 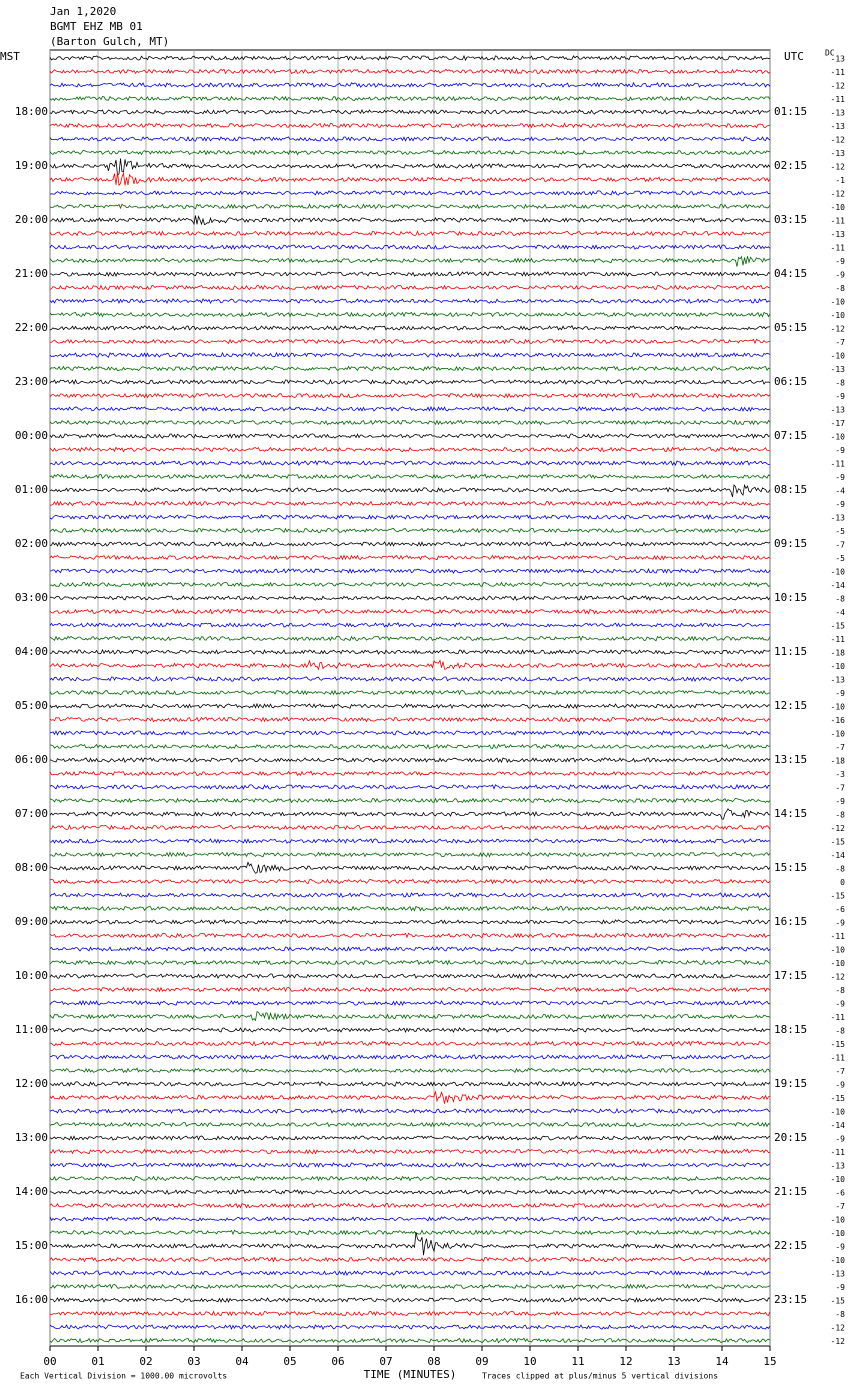 I want to click on dc-offset: -16, so click(x=838, y=720).